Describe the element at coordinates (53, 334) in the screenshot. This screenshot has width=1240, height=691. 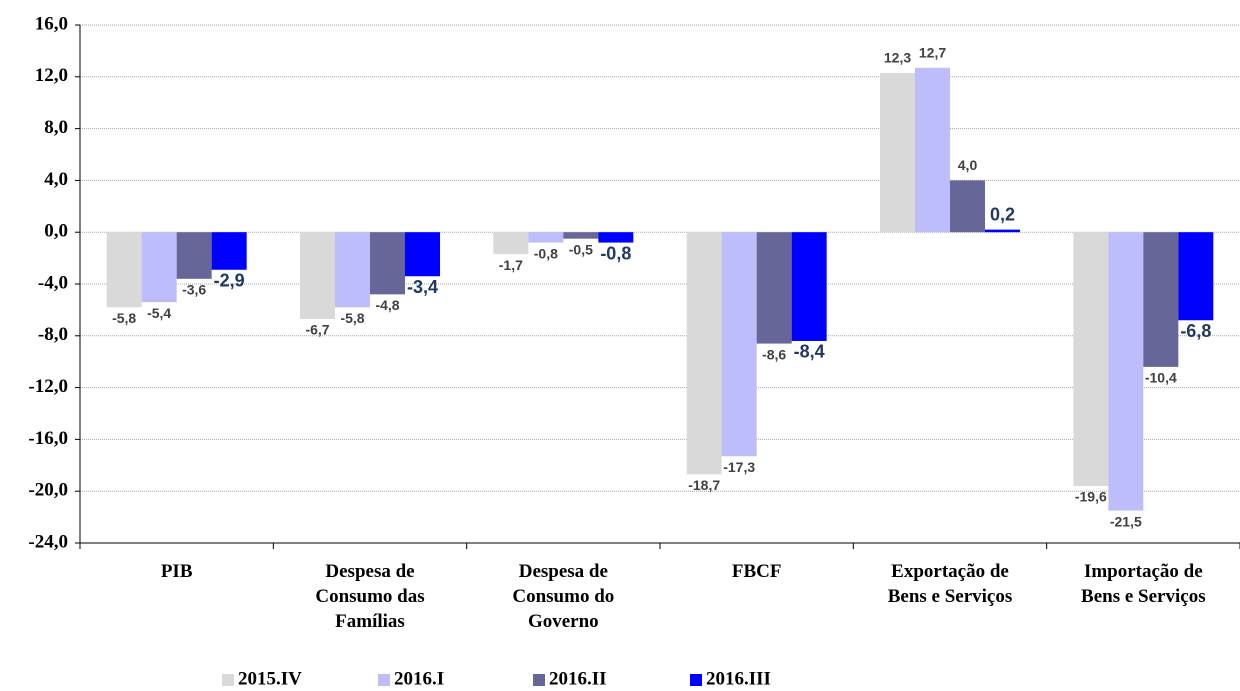
I see `y-tick-label: -8,0` at that location.